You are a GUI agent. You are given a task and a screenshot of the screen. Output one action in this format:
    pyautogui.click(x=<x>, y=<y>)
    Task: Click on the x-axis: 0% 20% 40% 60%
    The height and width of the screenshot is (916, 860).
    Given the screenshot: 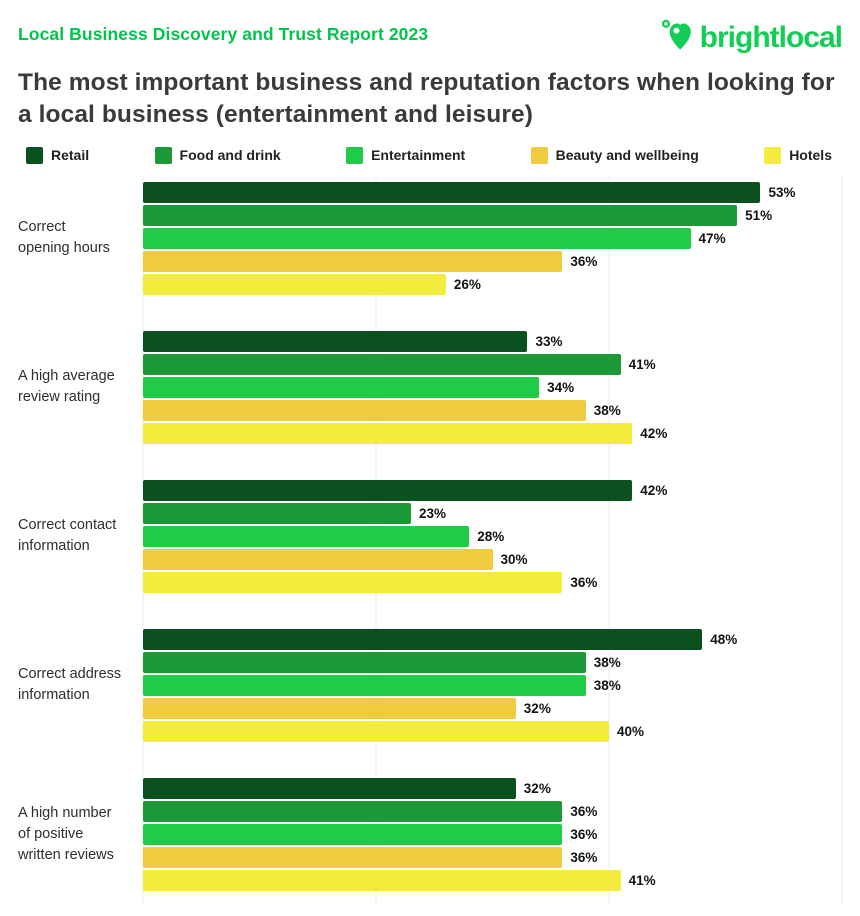 What is the action you would take?
    pyautogui.click(x=496, y=912)
    